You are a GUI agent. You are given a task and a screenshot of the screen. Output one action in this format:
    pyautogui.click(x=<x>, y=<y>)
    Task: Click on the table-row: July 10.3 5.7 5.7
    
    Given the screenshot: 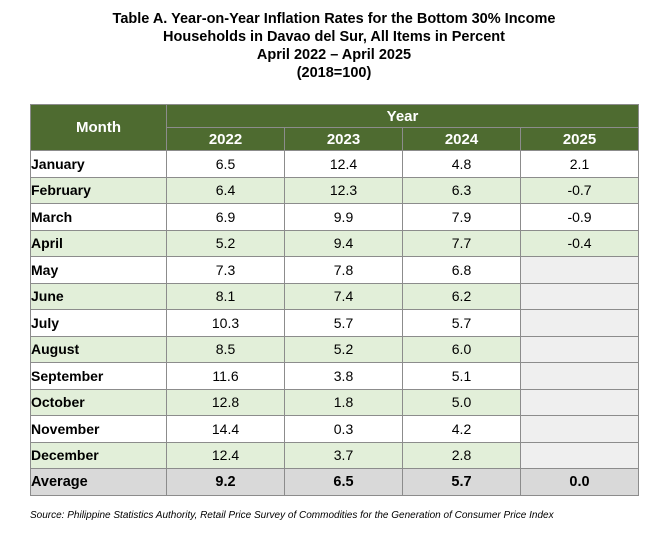 What is the action you would take?
    pyautogui.click(x=335, y=323)
    